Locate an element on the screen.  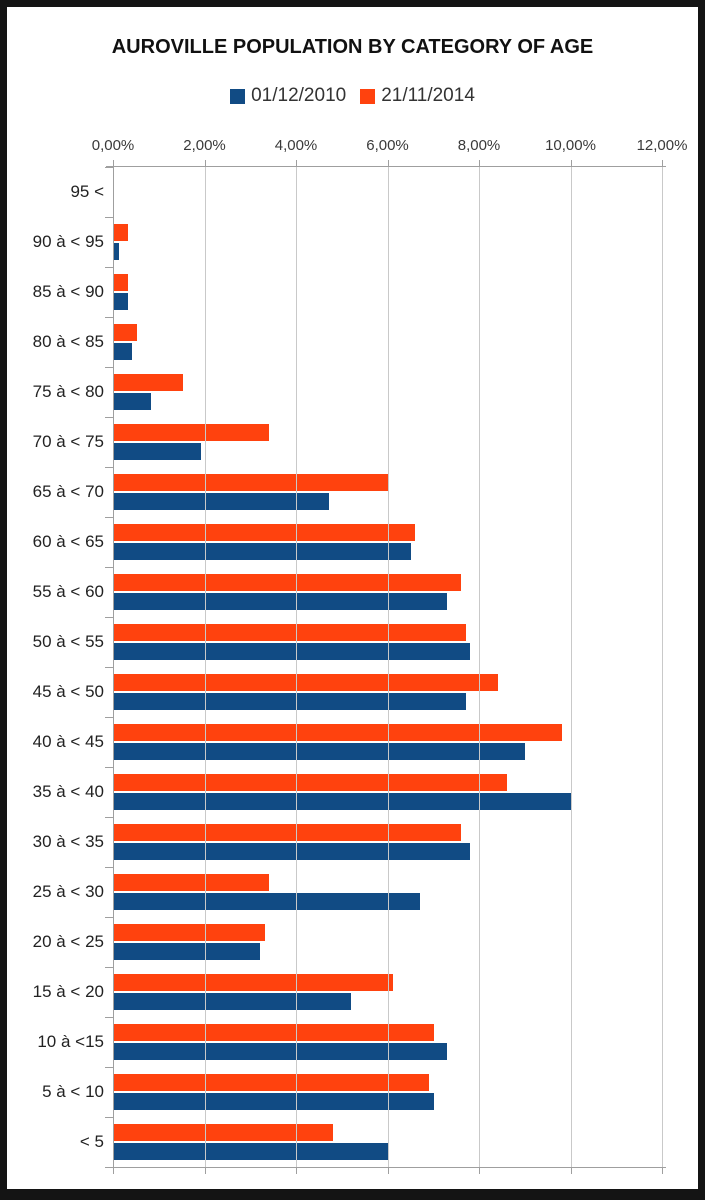
x-axis-tick-label: 2,00% is located at coordinates (204, 145).